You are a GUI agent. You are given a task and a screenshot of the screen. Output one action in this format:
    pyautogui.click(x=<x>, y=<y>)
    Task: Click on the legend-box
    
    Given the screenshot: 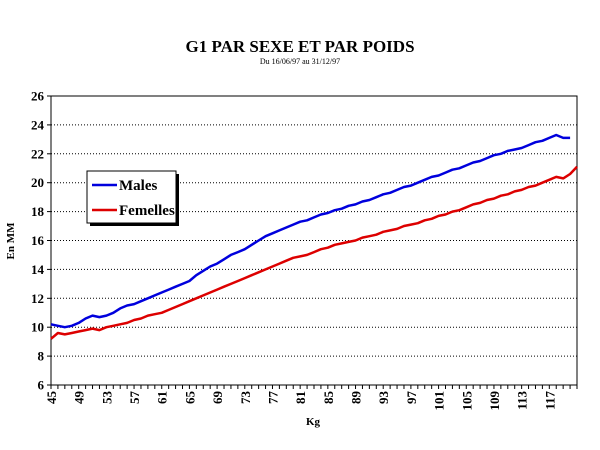 What is the action you would take?
    pyautogui.click(x=131, y=197)
    